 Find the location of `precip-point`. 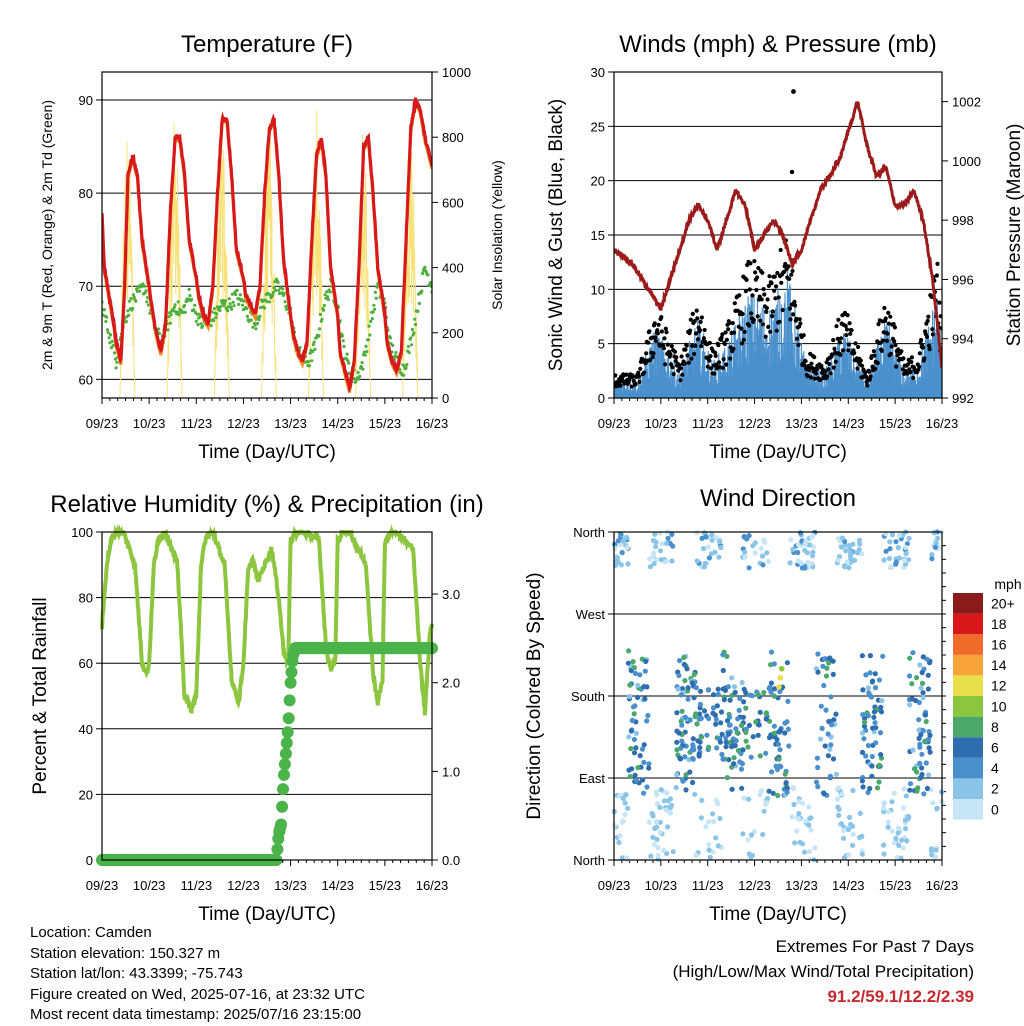

precip-point is located at coordinates (281, 824).